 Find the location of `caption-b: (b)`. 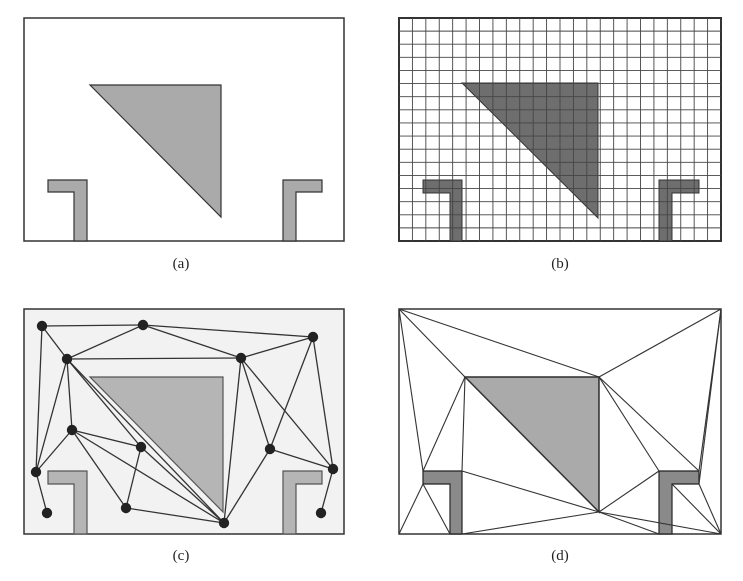

caption-b: (b) is located at coordinates (560, 264).